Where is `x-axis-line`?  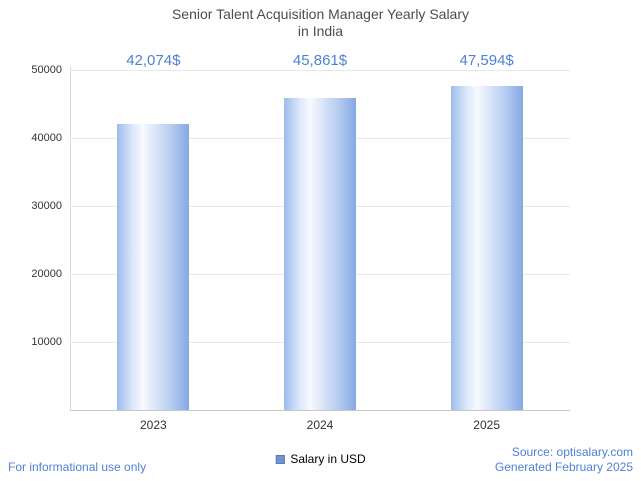
x-axis-line is located at coordinates (320, 410).